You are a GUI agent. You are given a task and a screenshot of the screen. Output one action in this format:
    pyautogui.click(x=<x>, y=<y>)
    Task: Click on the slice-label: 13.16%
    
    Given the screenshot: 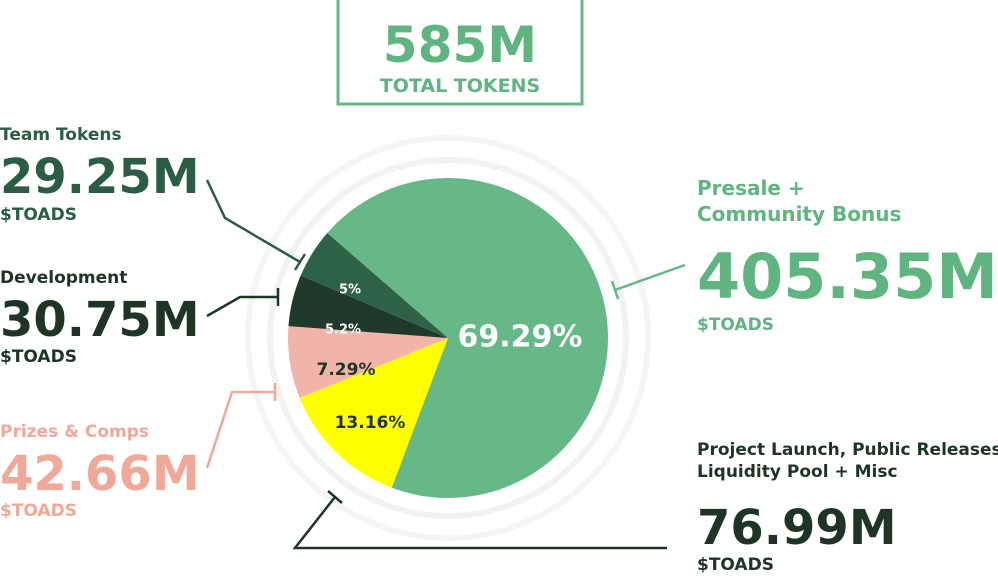 What is the action you would take?
    pyautogui.click(x=370, y=423)
    